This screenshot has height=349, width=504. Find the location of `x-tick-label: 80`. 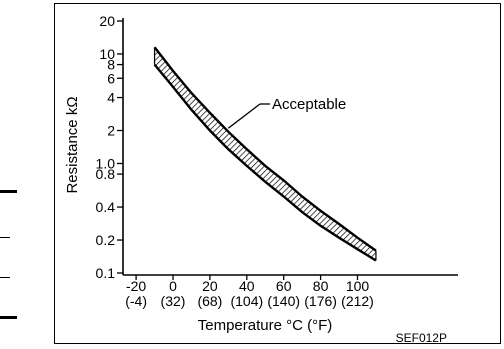

x-tick-label: 80 is located at coordinates (321, 286).